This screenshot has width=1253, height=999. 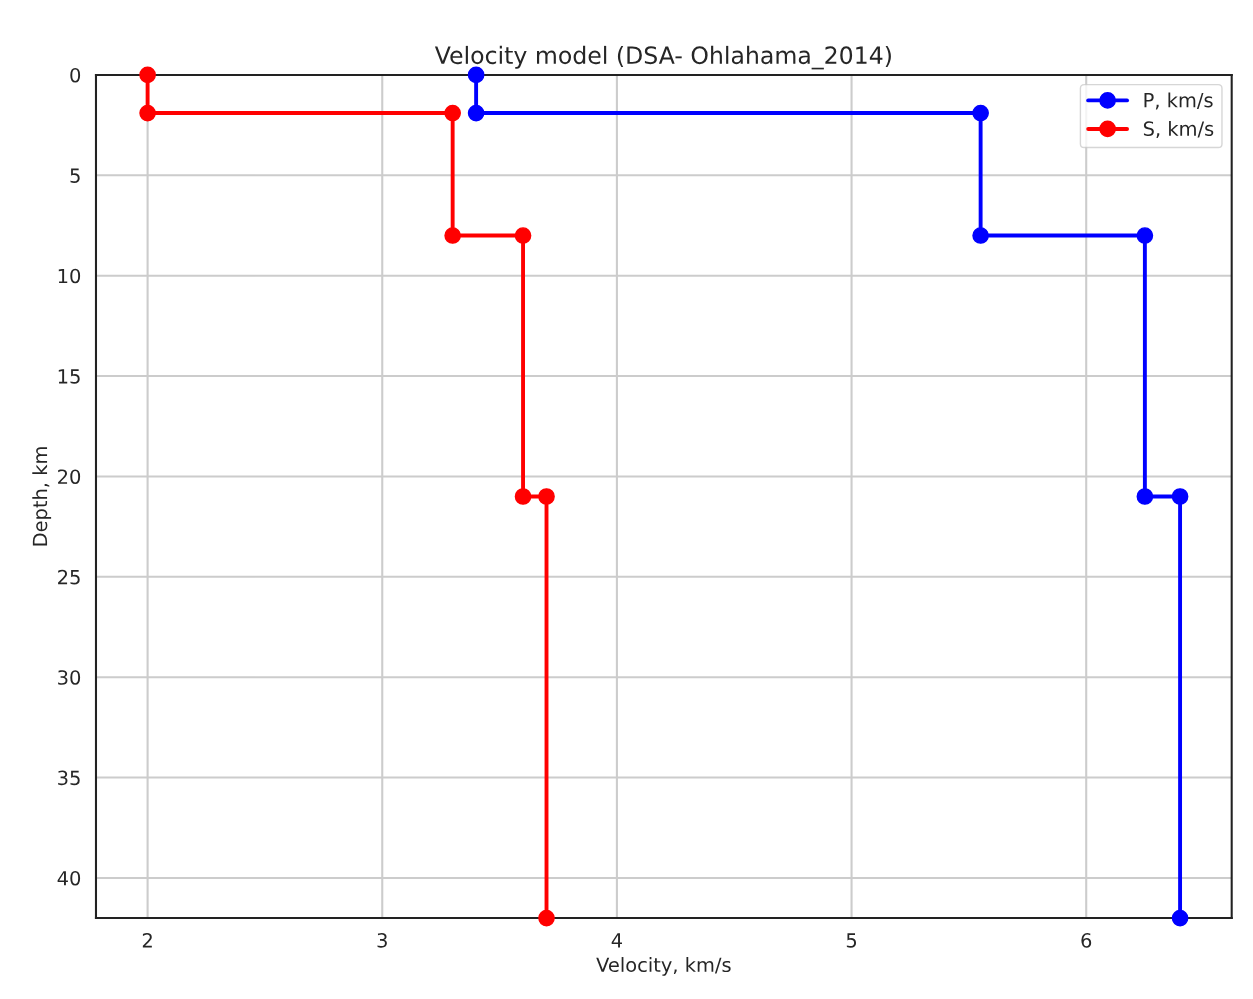 What do you see at coordinates (1178, 101) in the screenshot?
I see `legend-label: P, km/s` at bounding box center [1178, 101].